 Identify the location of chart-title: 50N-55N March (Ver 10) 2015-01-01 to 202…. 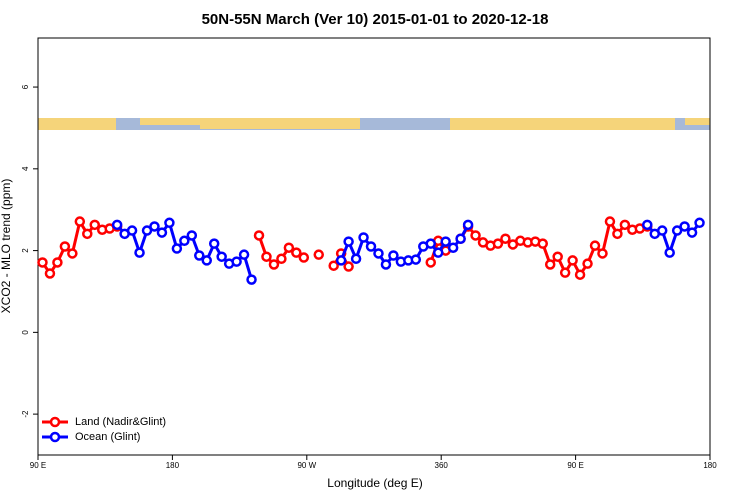
(375, 19).